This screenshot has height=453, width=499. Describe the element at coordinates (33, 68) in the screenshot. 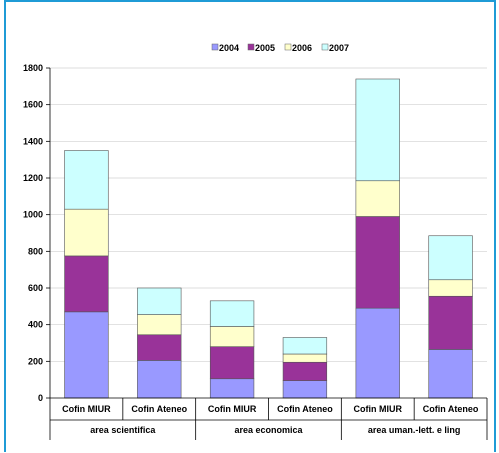

I see `y-tick-label: 1800` at that location.